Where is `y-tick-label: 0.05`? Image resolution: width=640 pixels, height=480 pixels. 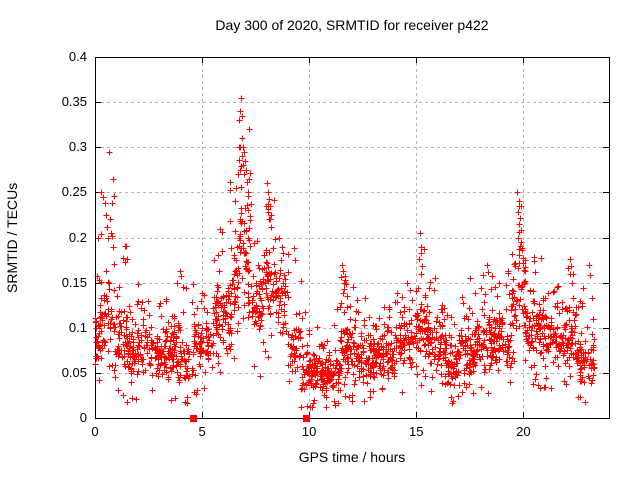
y-tick-label: 0.05 is located at coordinates (74, 372).